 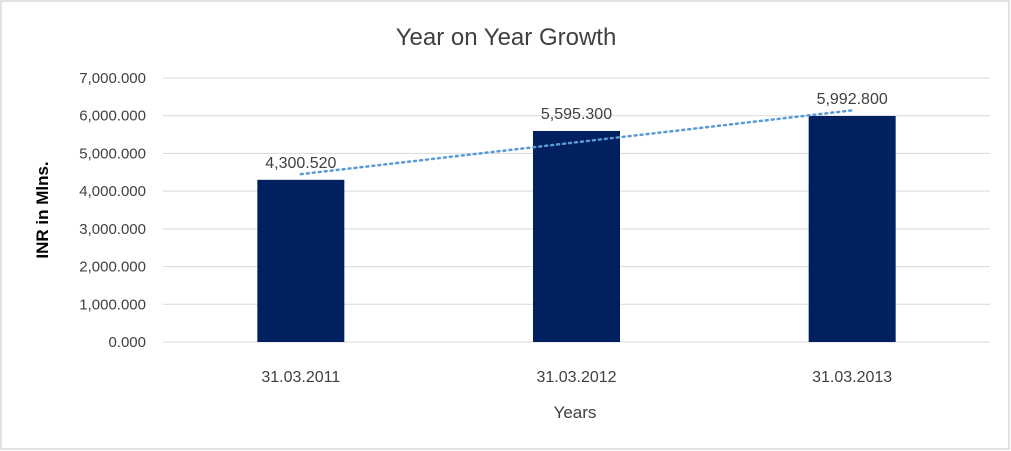 What do you see at coordinates (112, 153) in the screenshot?
I see `y-tick-label: 5,000.000` at bounding box center [112, 153].